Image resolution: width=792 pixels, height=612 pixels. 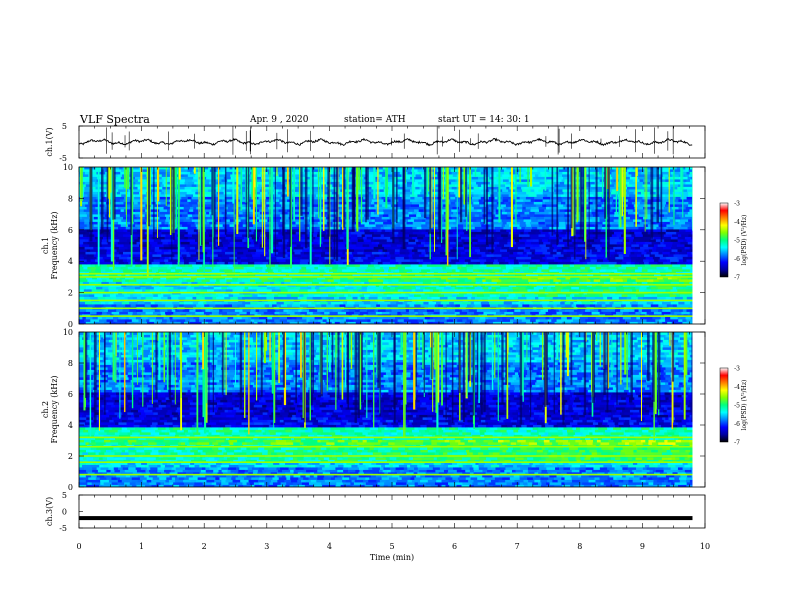 What do you see at coordinates (737, 443) in the screenshot?
I see `ch2-spectrogram-colorbar-tick: -7` at bounding box center [737, 443].